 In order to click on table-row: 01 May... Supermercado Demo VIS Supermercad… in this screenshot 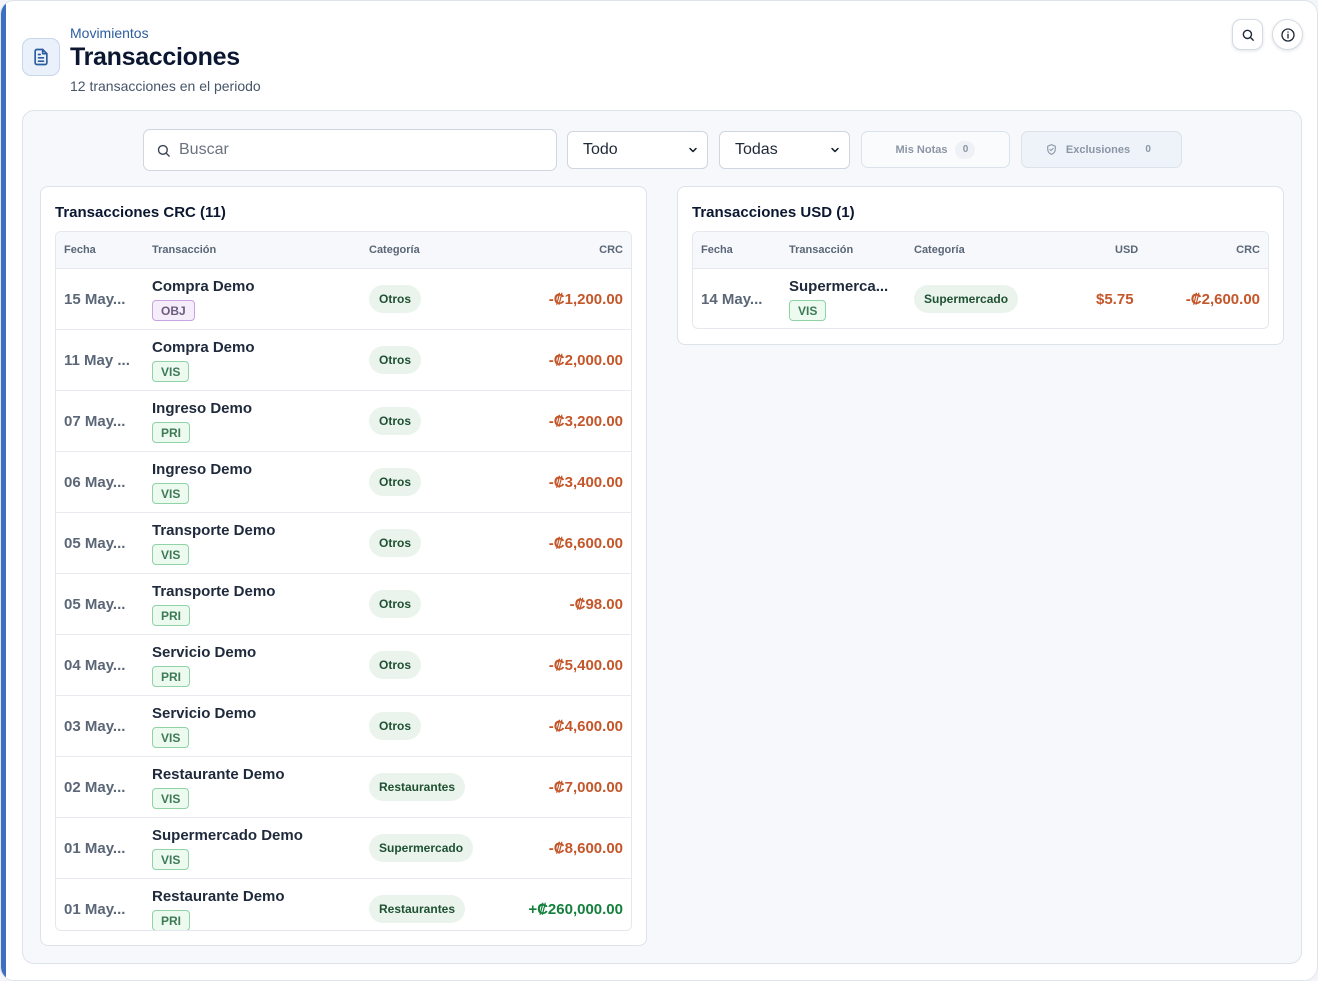, I will do `click(343, 848)`.